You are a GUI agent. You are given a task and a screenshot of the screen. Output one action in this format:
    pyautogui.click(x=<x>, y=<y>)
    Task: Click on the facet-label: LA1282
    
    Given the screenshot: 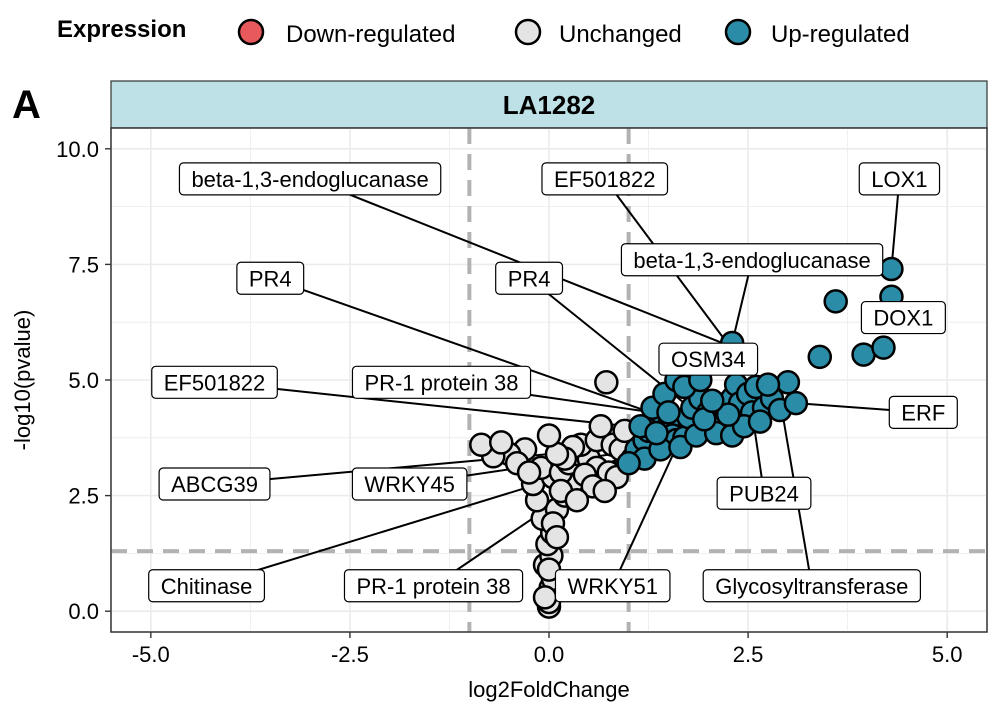 What is the action you would take?
    pyautogui.click(x=549, y=105)
    